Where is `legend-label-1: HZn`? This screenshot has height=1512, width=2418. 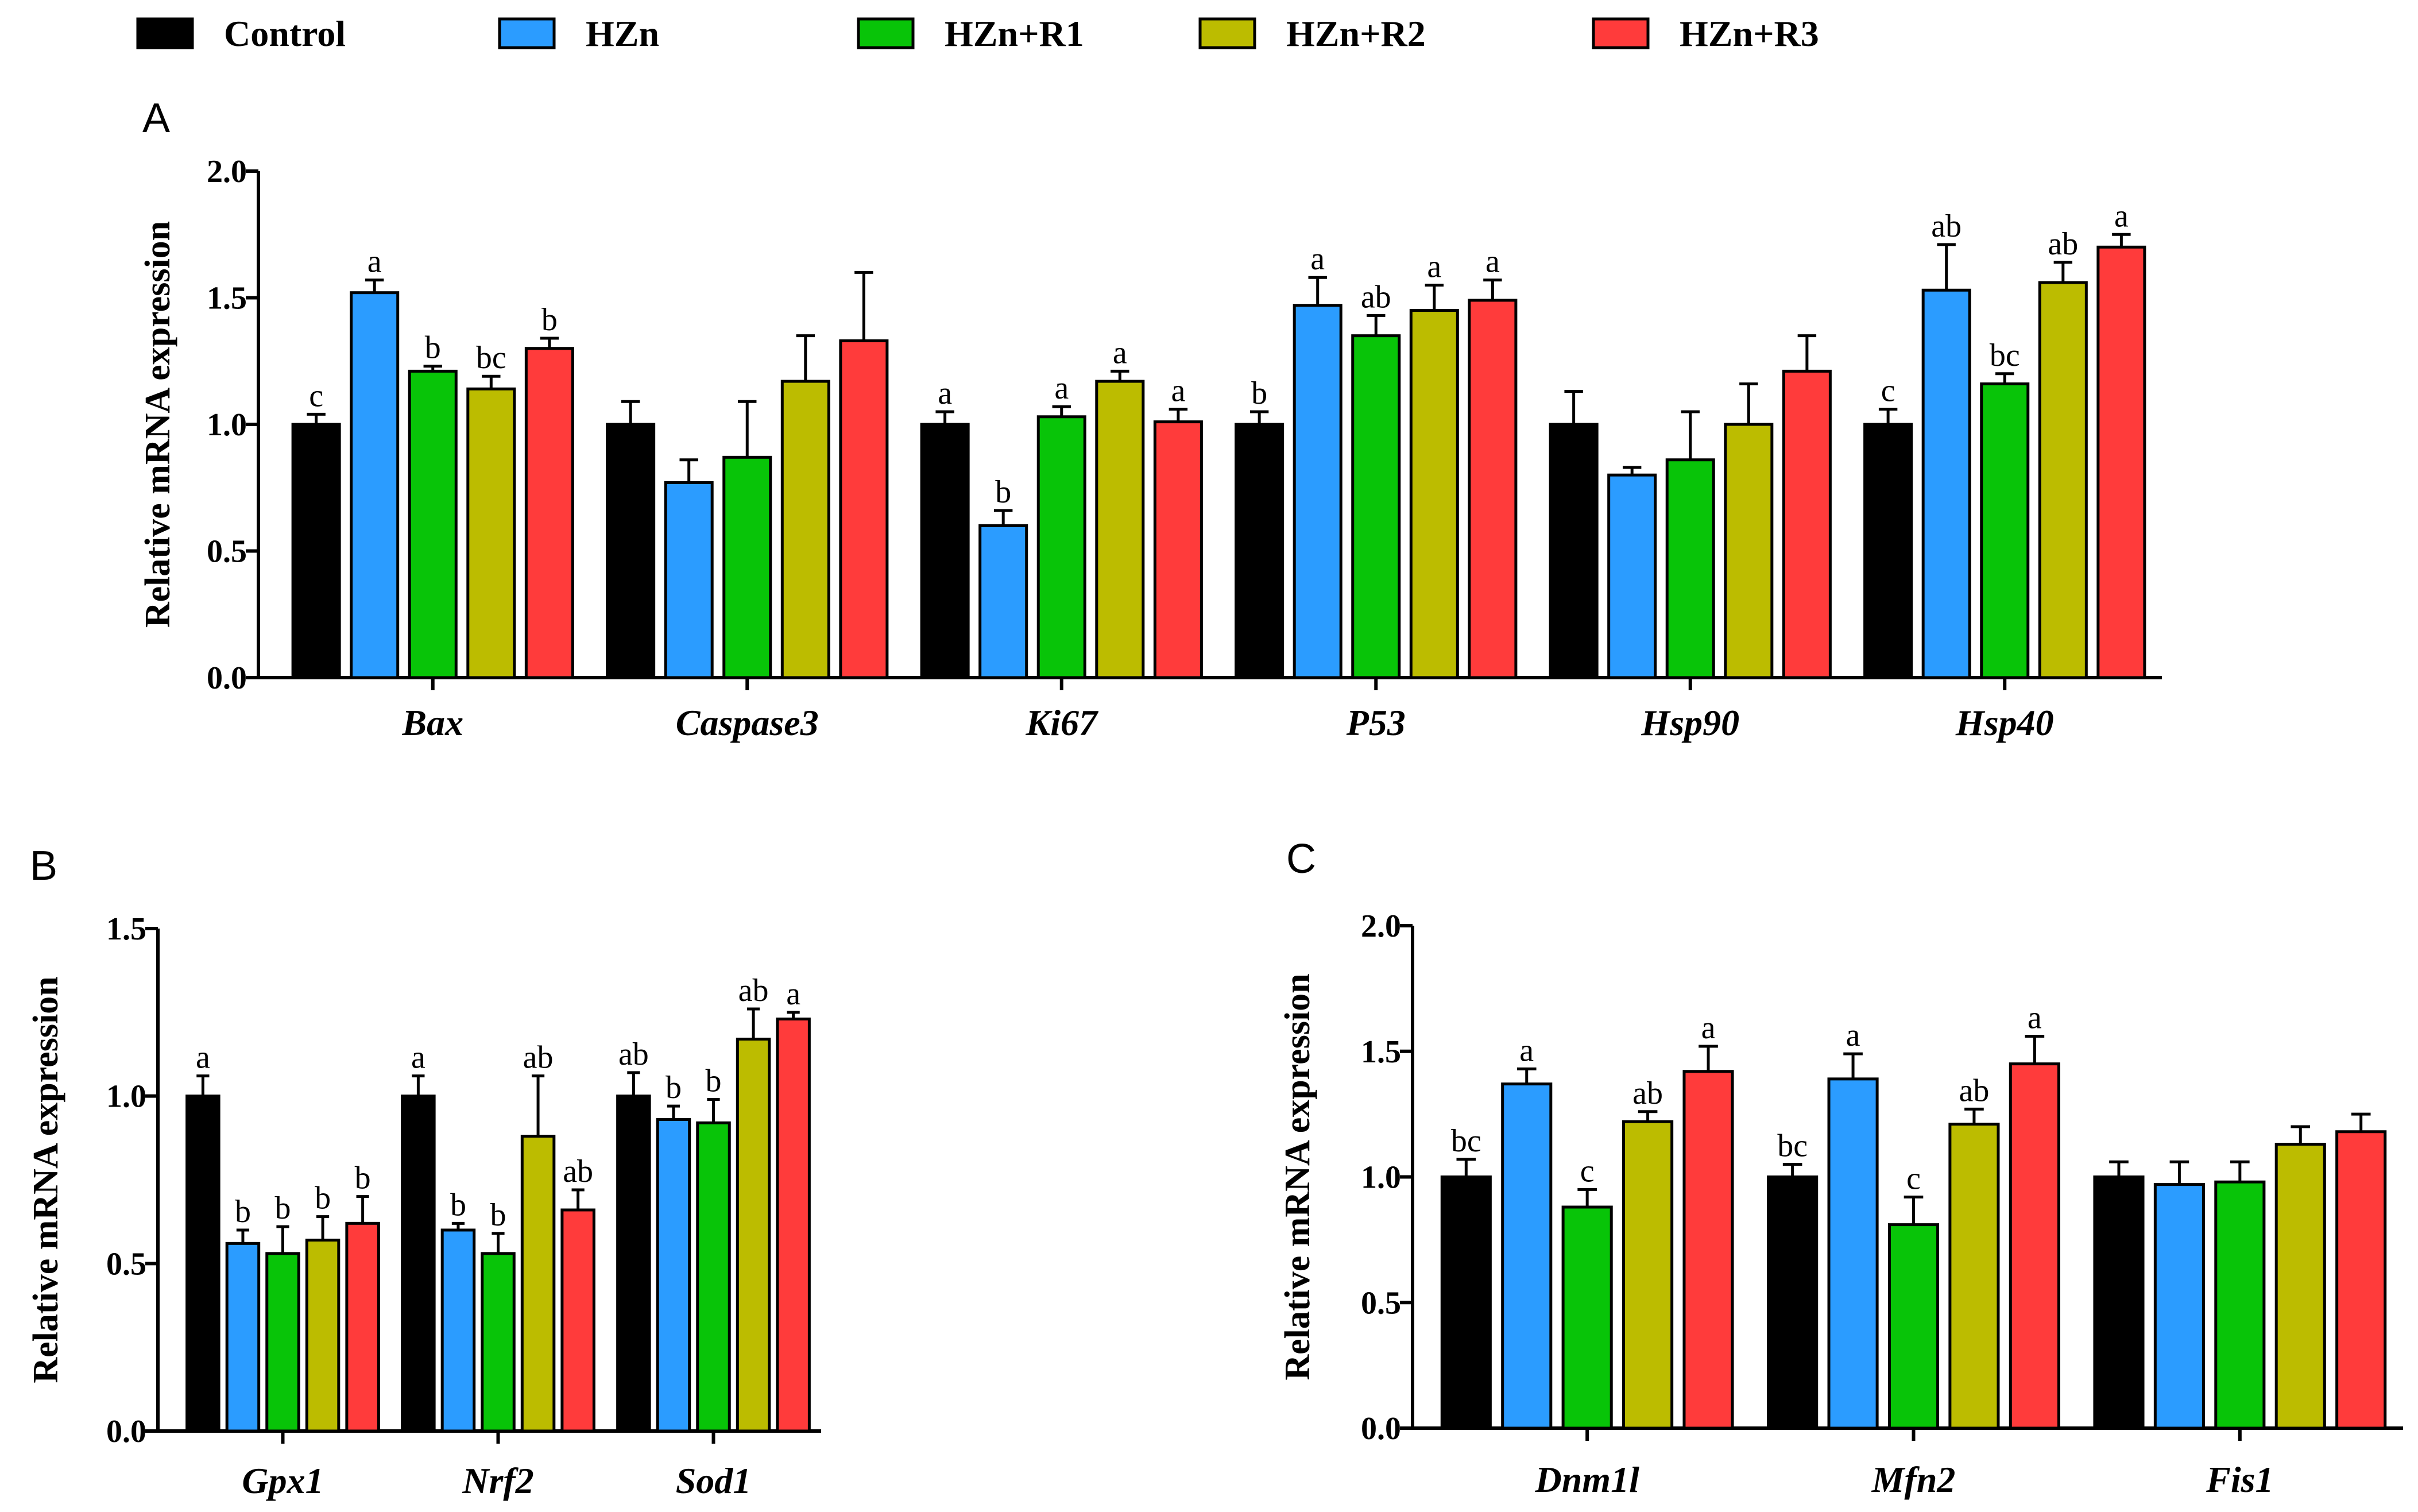
legend-label-1: HZn is located at coordinates (622, 33).